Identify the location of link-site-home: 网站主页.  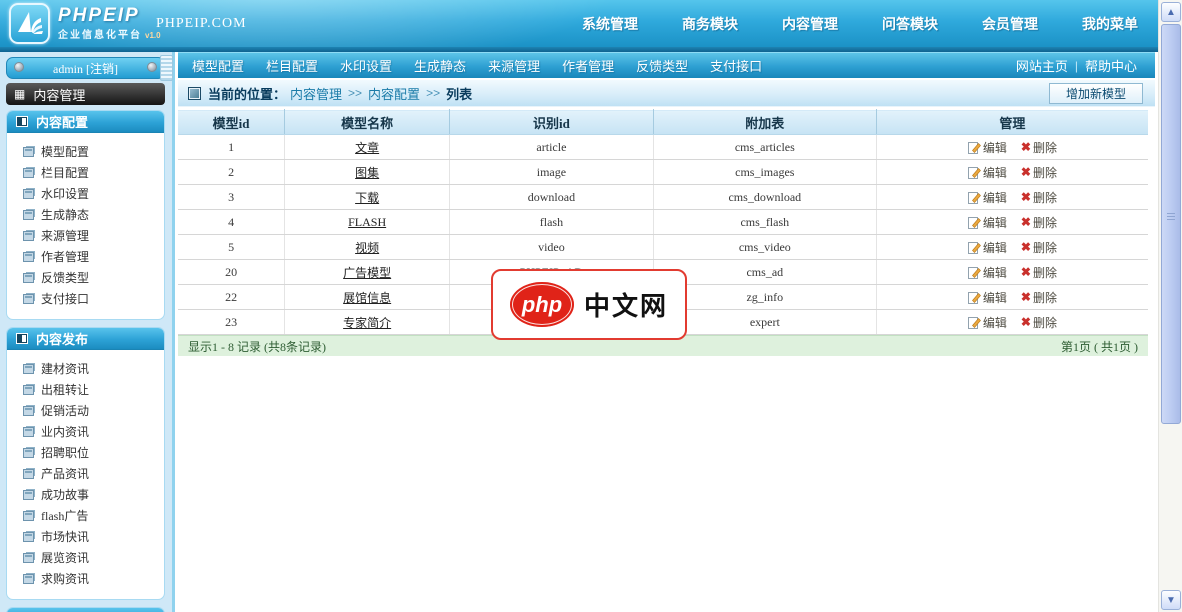
(1041, 66).